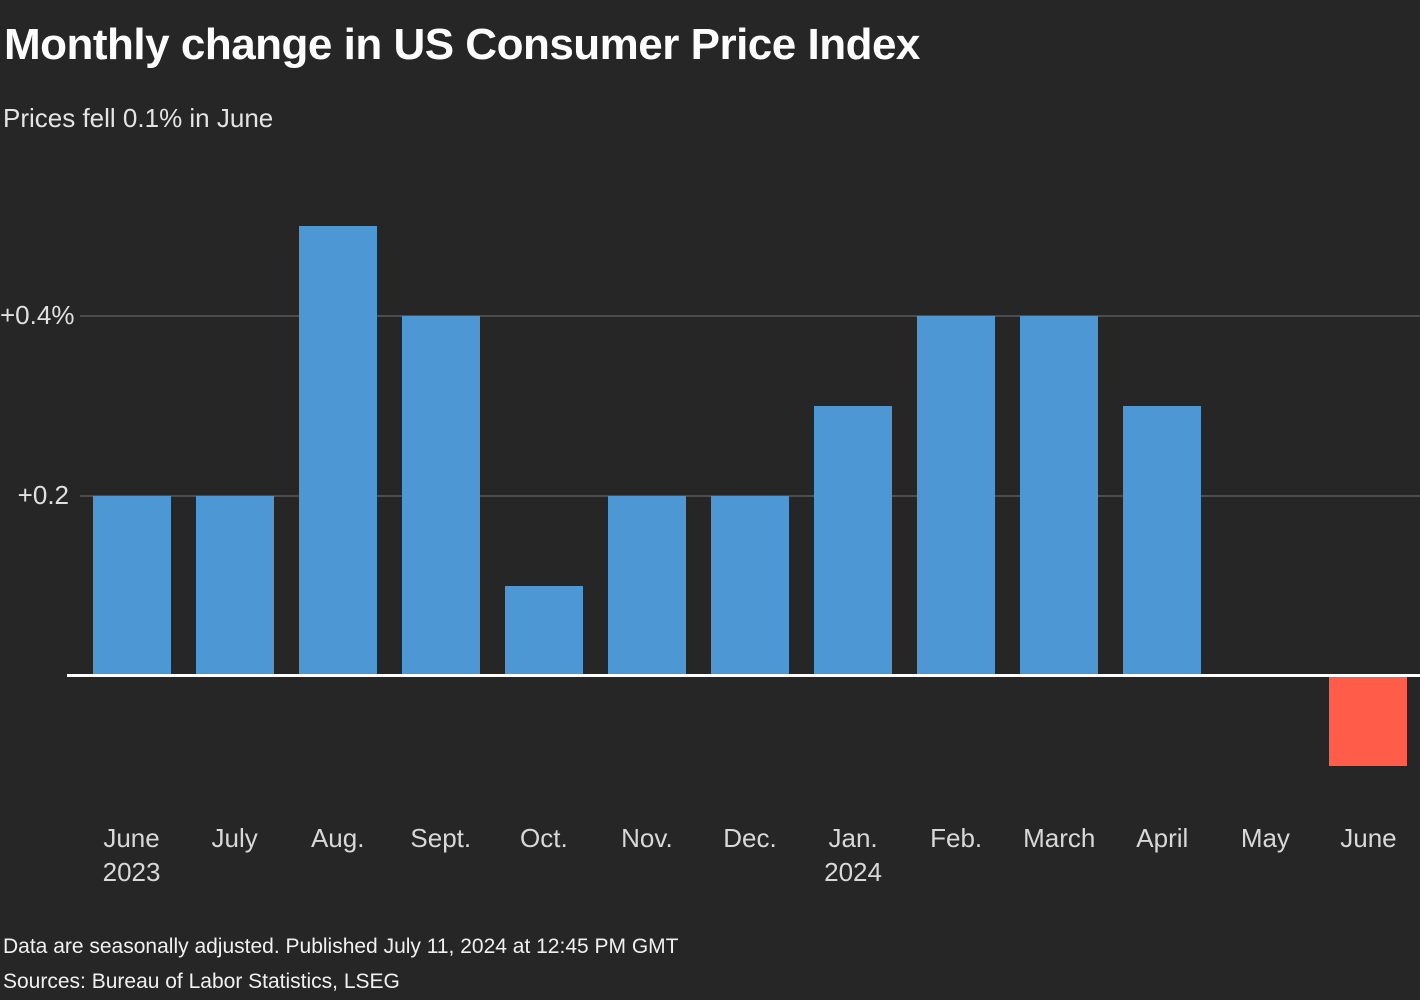  What do you see at coordinates (337, 451) in the screenshot?
I see `bar-aug` at bounding box center [337, 451].